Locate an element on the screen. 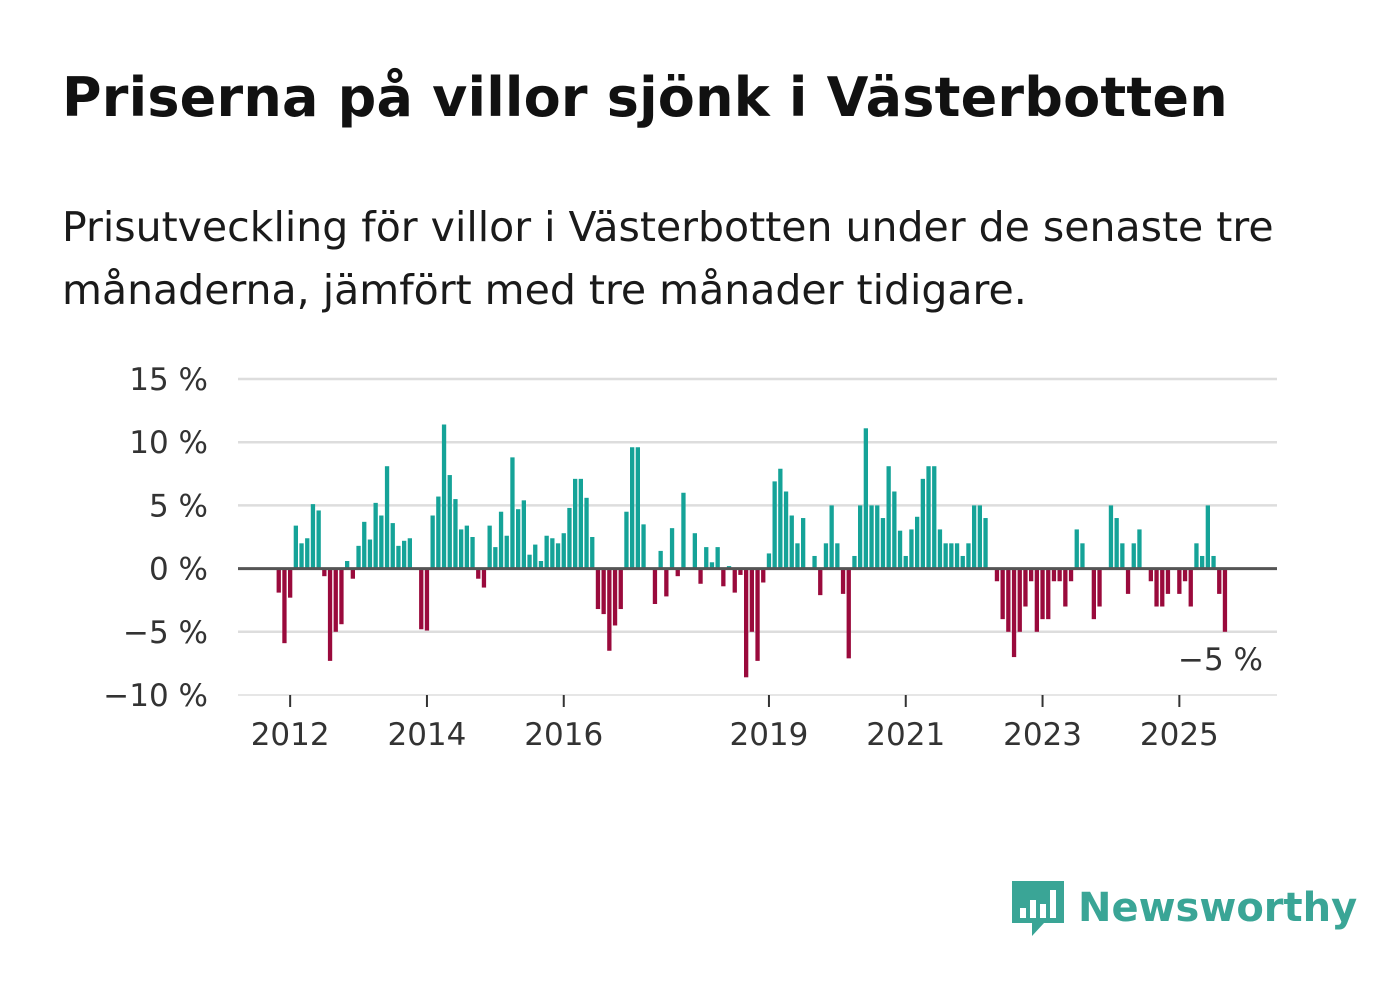  newsworthy-logo-icon is located at coordinates (1038, 908).